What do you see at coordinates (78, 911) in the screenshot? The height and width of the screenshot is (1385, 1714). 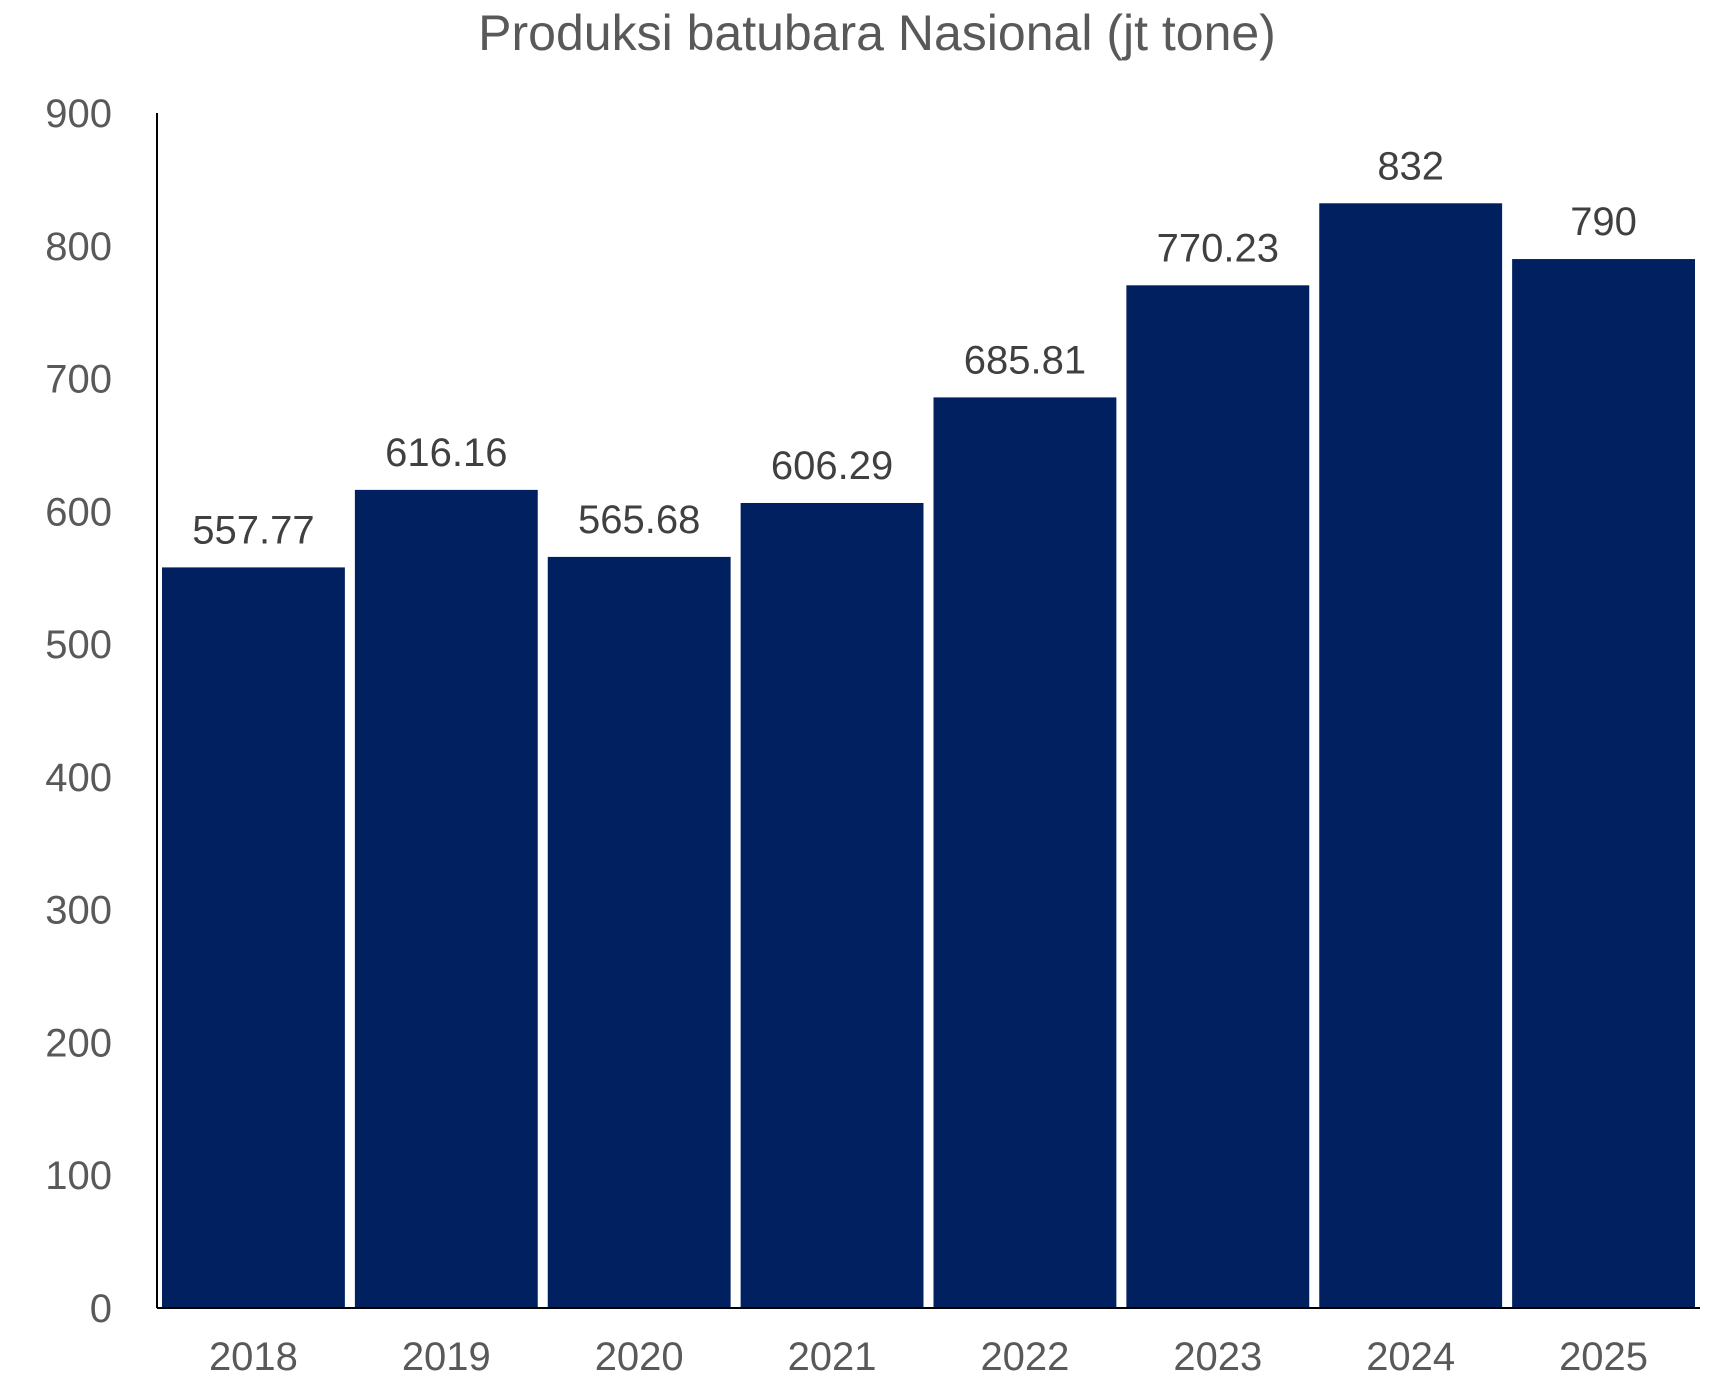 I see `y-tick-label: 300` at bounding box center [78, 911].